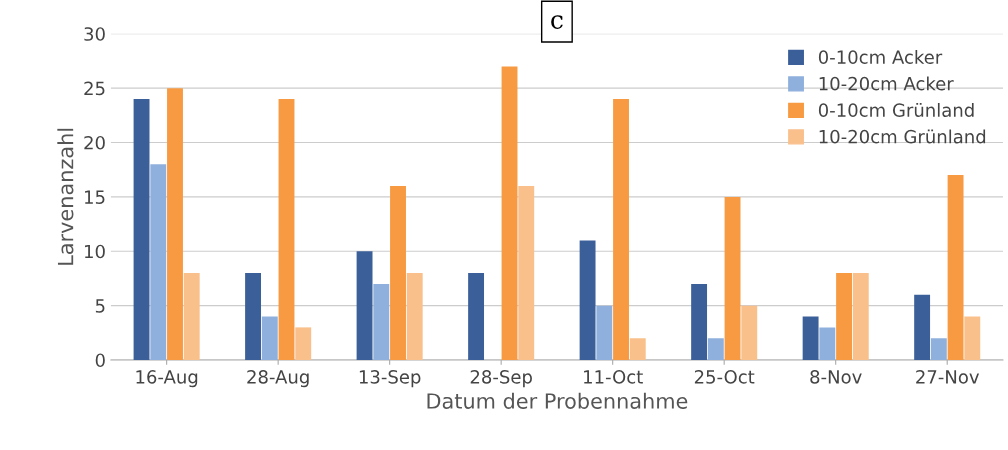 The image size is (1008, 450). What do you see at coordinates (902, 136) in the screenshot?
I see `legend-label: 10-20cm Grünland` at bounding box center [902, 136].